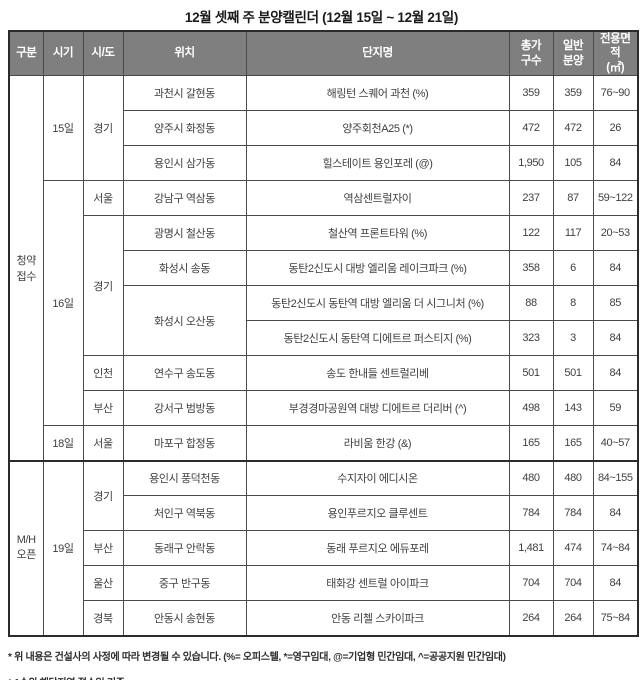  Describe the element at coordinates (103, 618) in the screenshot. I see `cell-region: 경북` at that location.